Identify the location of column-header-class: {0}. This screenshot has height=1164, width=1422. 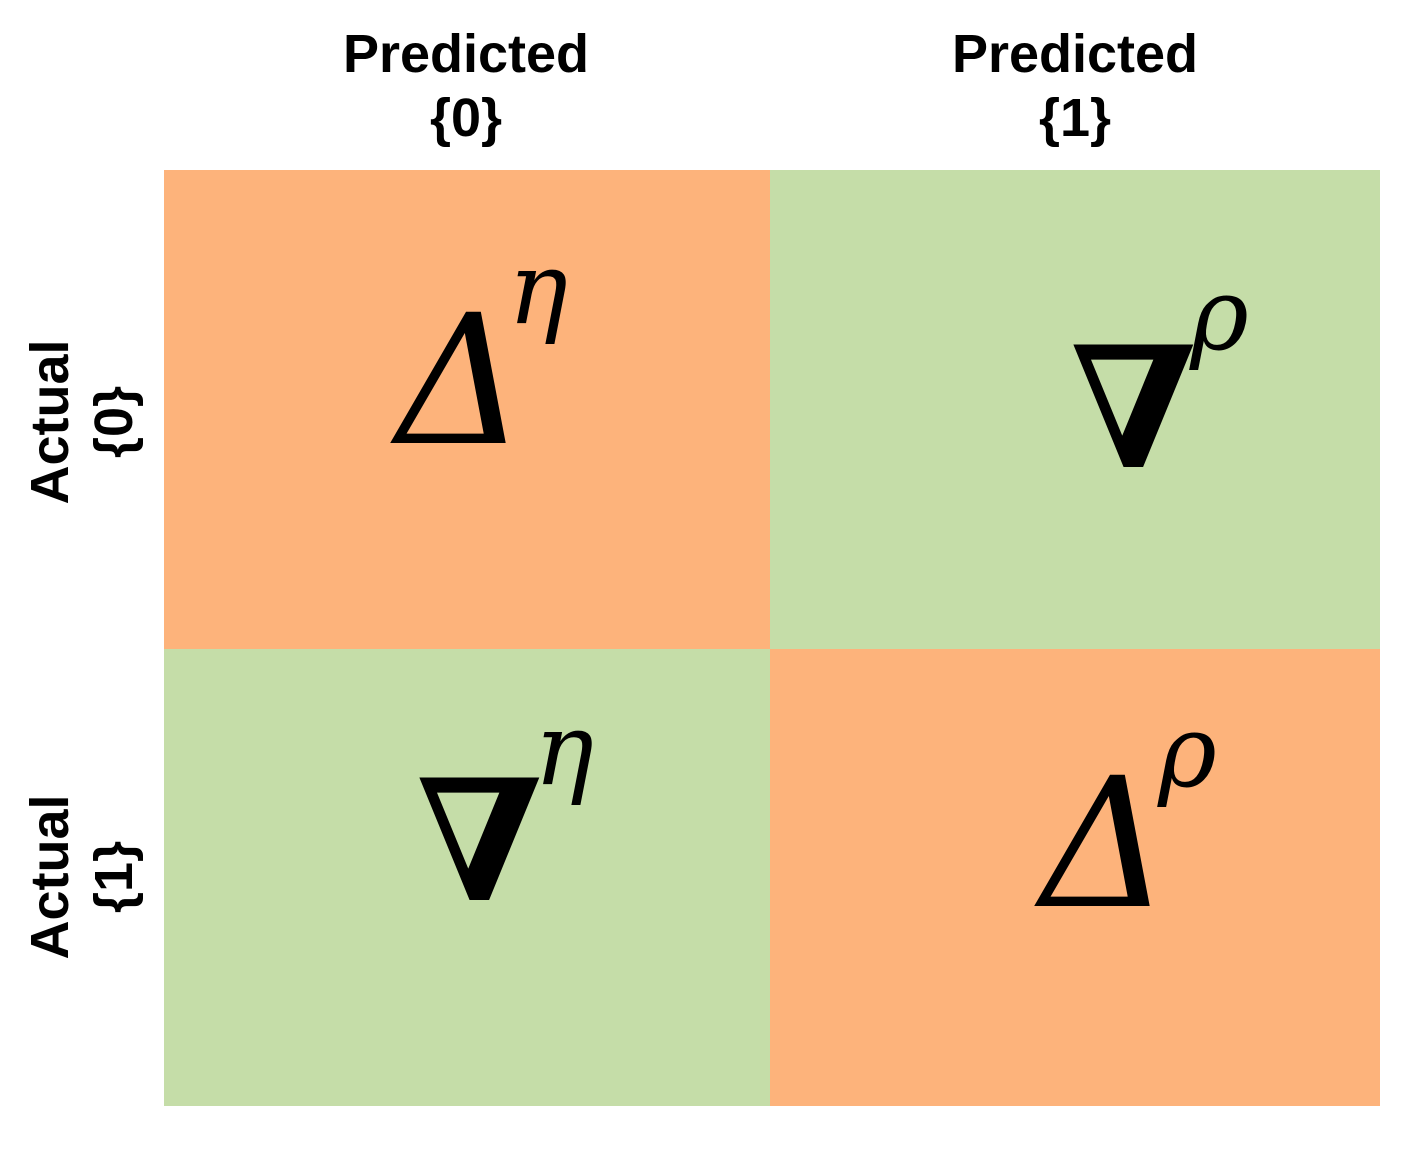
(466, 118).